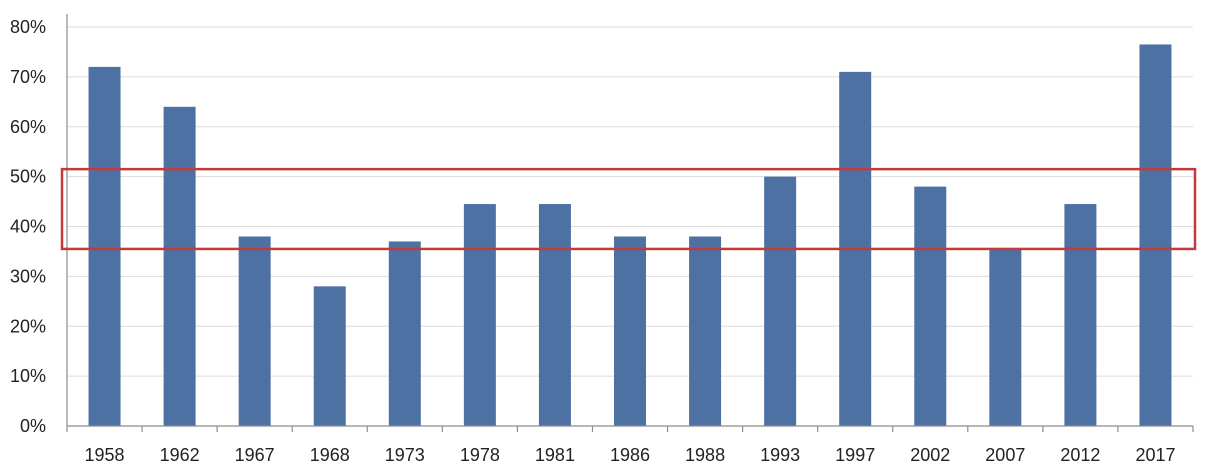  What do you see at coordinates (255, 455) in the screenshot?
I see `x-tick-label: 1967` at bounding box center [255, 455].